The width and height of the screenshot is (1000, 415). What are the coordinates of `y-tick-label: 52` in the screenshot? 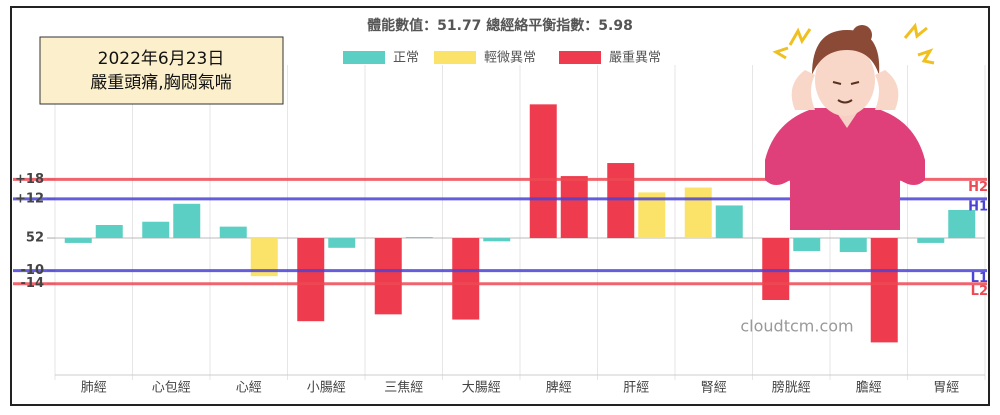 It's located at (35, 238).